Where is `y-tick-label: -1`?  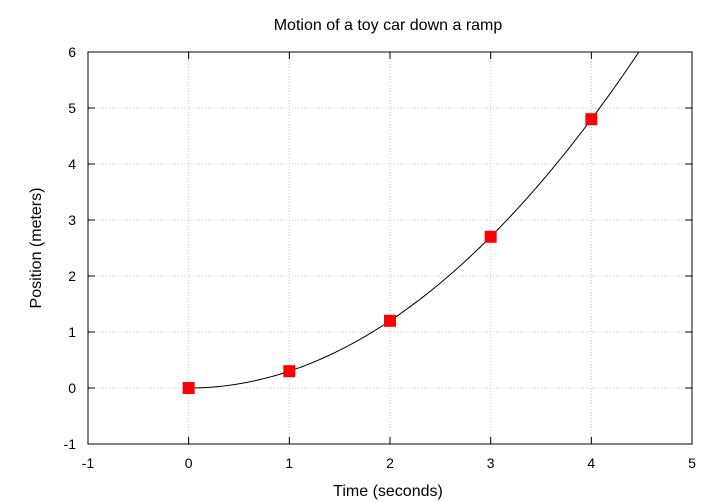
y-tick-label: -1 is located at coordinates (70, 444).